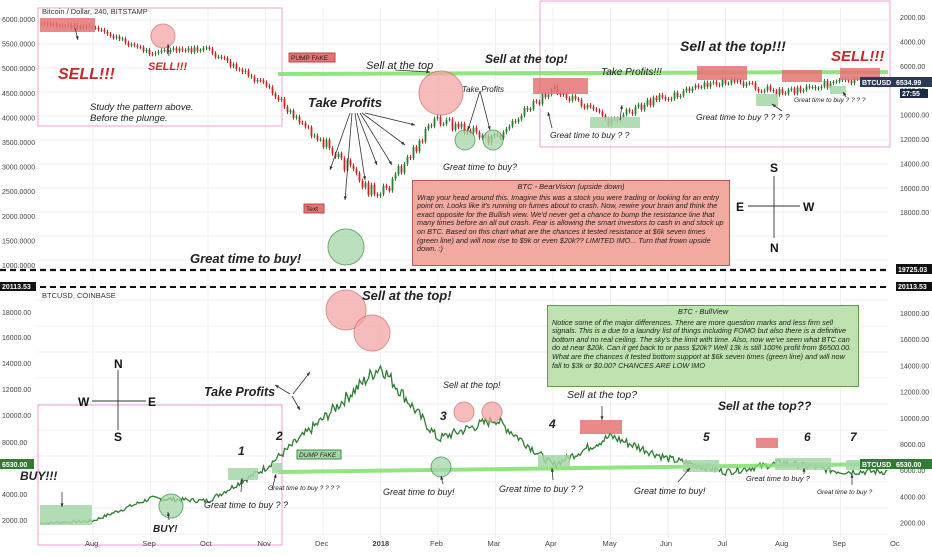  What do you see at coordinates (319, 454) in the screenshot?
I see `dump-fake-bg` at bounding box center [319, 454].